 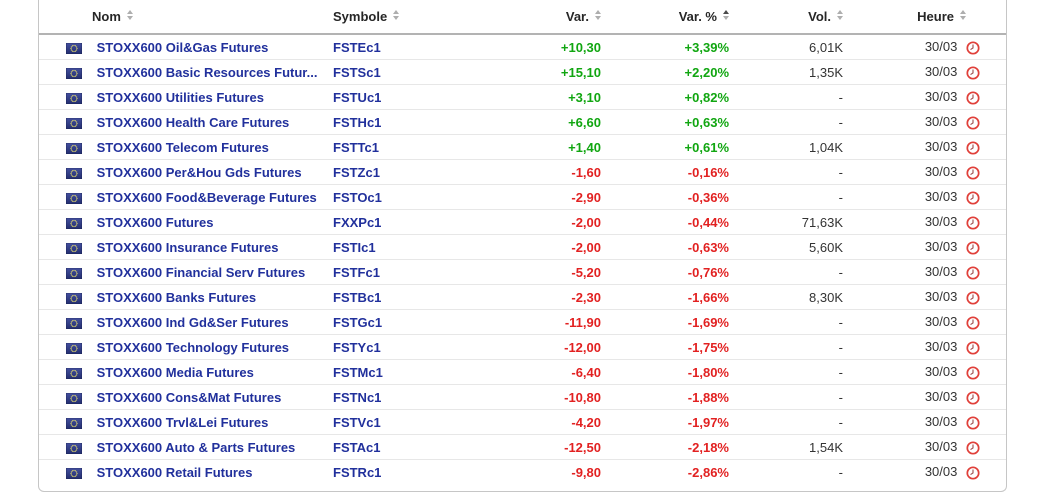 I want to click on symbol-link: FSTIc1, so click(x=354, y=247).